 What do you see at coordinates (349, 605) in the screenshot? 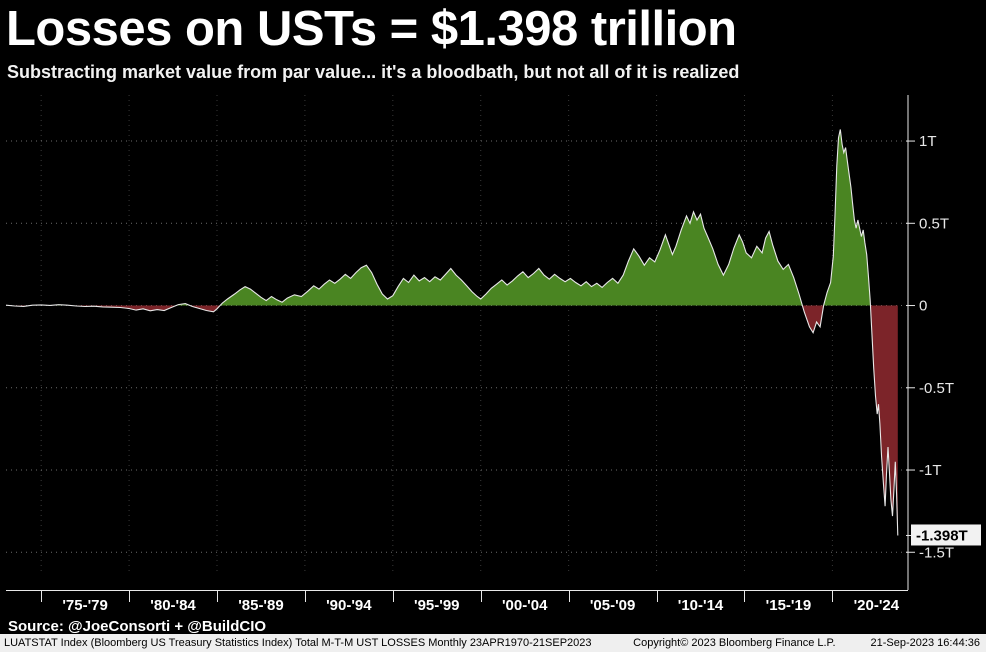
I see `x-axis-label: '90-'94` at bounding box center [349, 605].